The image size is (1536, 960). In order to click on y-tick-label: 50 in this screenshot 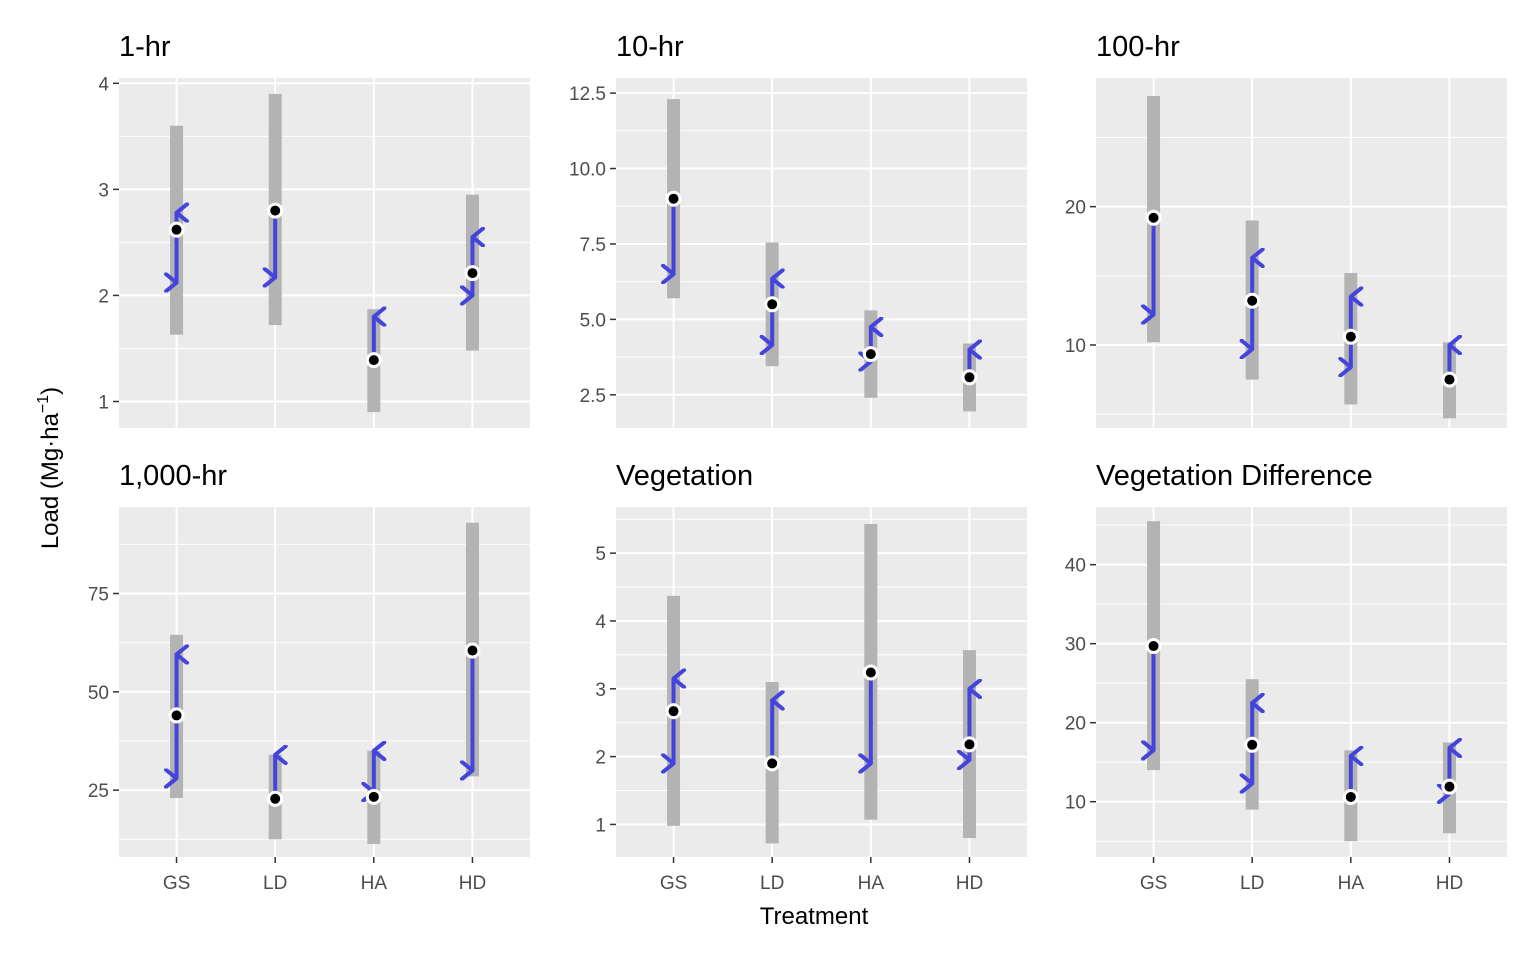, I will do `click(98, 693)`.